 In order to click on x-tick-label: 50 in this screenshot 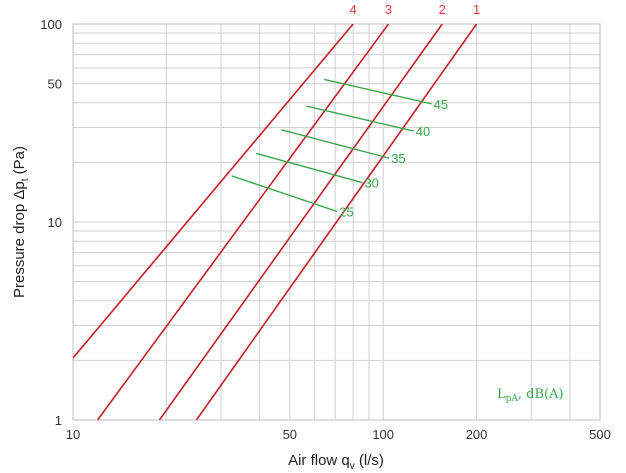, I will do `click(290, 434)`.